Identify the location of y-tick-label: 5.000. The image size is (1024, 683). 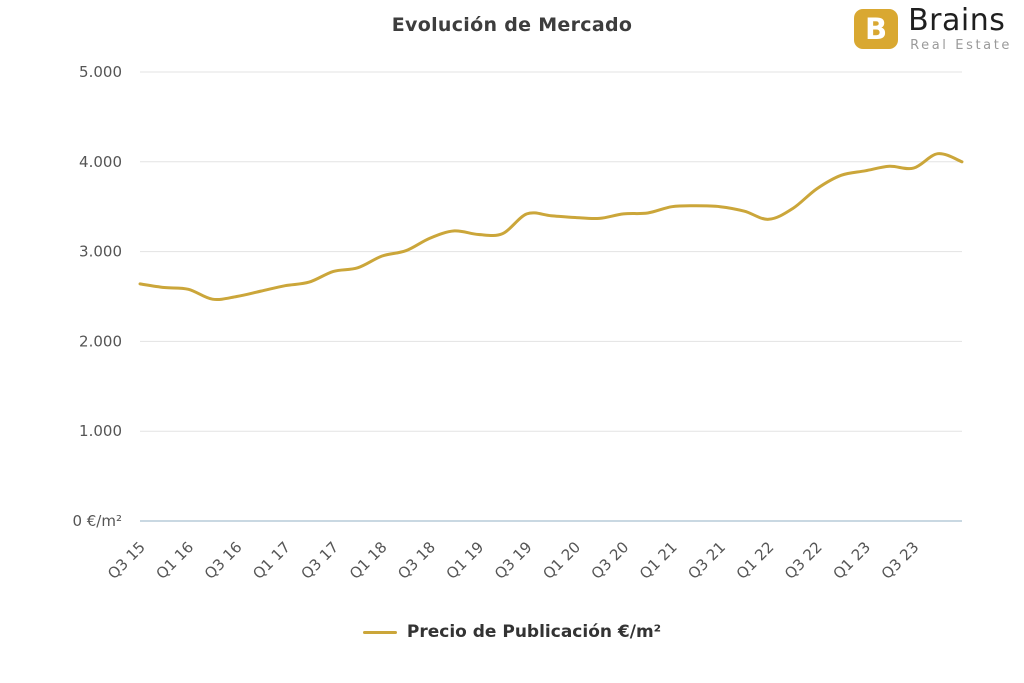
(100, 72).